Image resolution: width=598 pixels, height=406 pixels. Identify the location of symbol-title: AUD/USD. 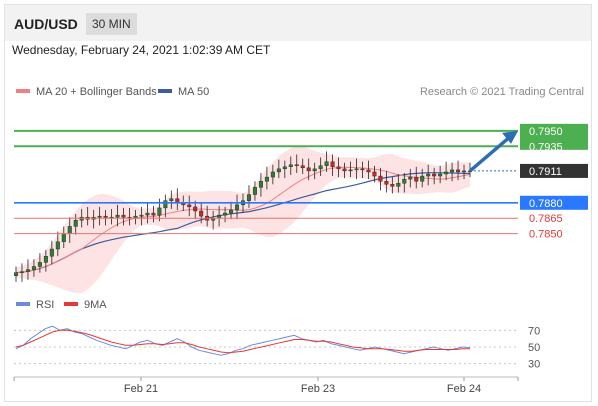
(46, 24).